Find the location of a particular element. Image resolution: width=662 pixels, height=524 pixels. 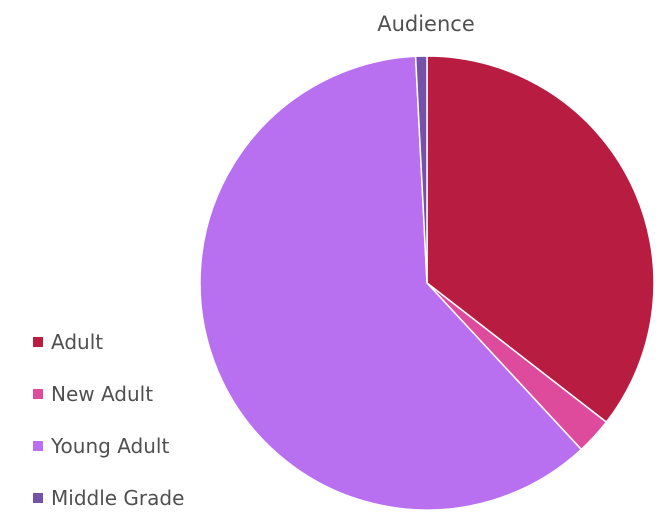

chart-title: Audience is located at coordinates (426, 24).